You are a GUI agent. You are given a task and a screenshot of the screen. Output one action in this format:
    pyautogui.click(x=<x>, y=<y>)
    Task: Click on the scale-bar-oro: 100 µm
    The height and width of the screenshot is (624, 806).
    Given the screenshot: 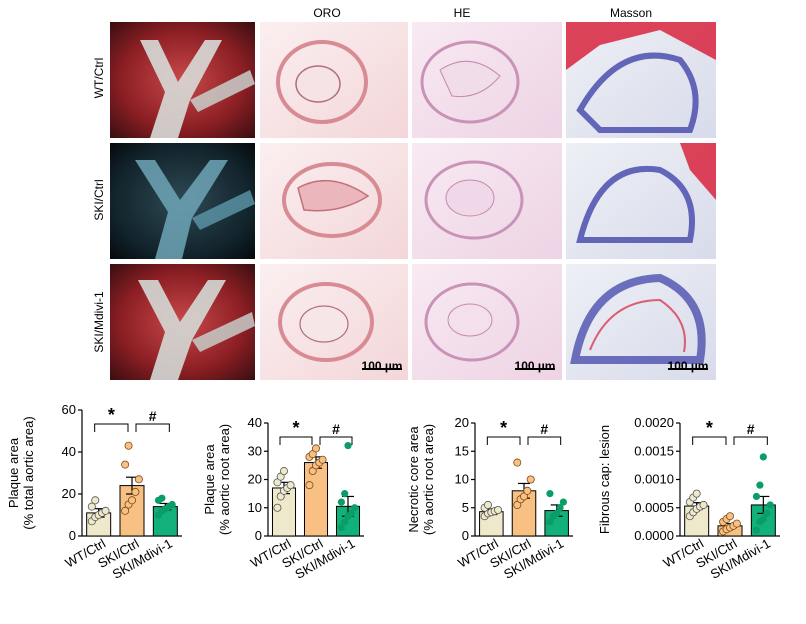 What is the action you would take?
    pyautogui.click(x=382, y=366)
    